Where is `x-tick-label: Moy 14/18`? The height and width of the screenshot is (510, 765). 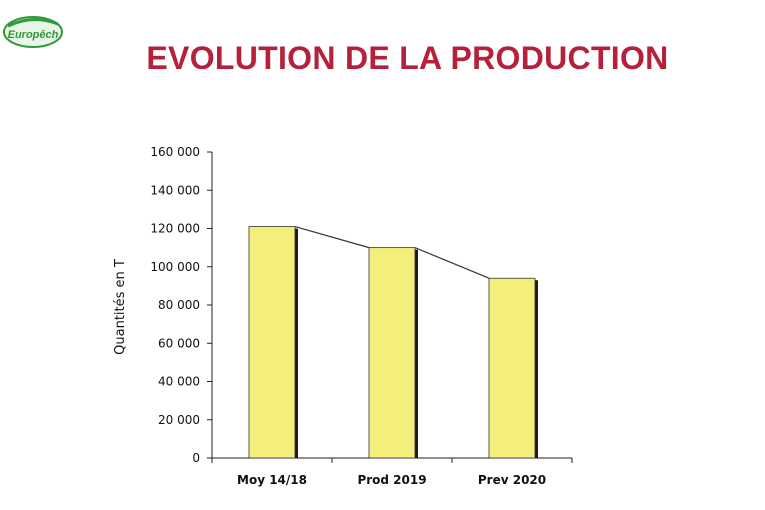 x-tick-label: Moy 14/18 is located at coordinates (272, 480).